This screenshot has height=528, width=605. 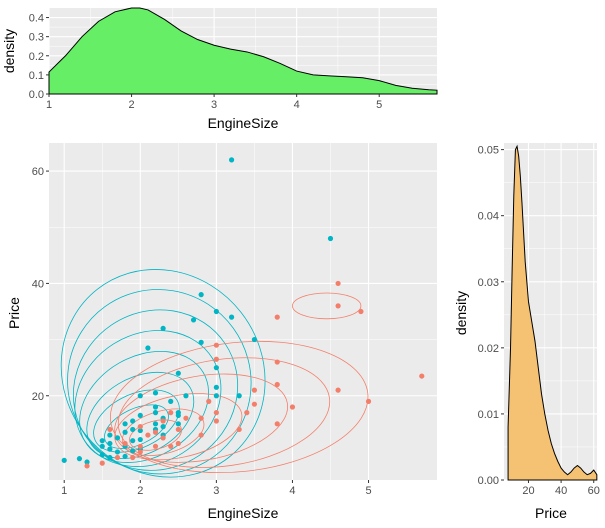 What do you see at coordinates (292, 491) in the screenshot?
I see `main-x-tick-label: 4` at bounding box center [292, 491].